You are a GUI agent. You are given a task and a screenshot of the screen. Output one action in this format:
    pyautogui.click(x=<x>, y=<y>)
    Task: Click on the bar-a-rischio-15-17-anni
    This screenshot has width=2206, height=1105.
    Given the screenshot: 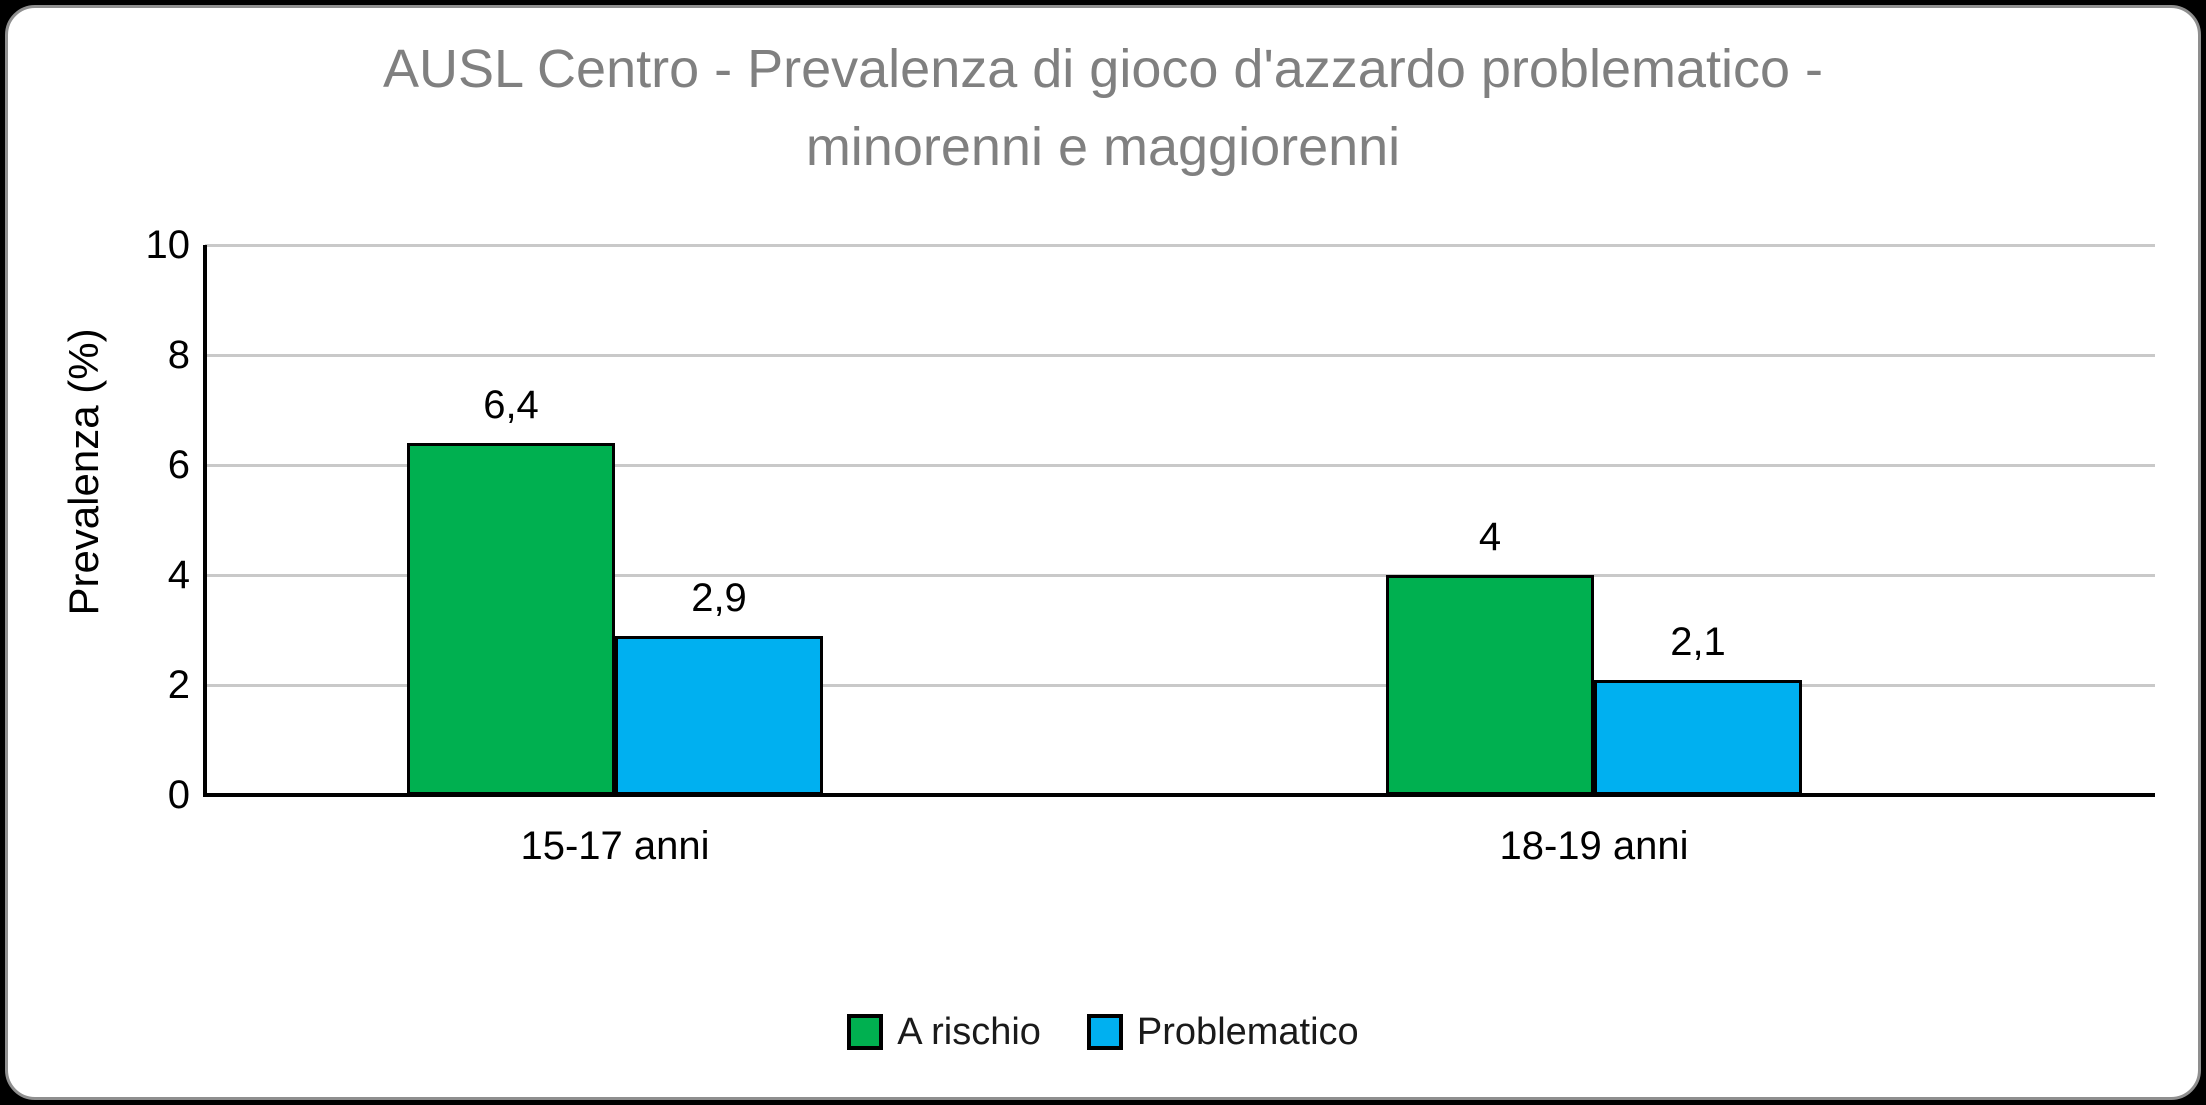 What is the action you would take?
    pyautogui.click(x=511, y=619)
    